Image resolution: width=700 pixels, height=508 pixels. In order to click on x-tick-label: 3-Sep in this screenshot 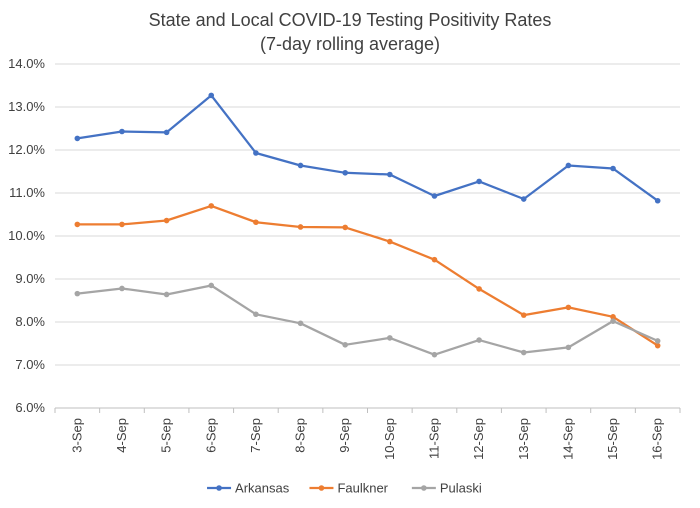, I will do `click(76, 435)`.